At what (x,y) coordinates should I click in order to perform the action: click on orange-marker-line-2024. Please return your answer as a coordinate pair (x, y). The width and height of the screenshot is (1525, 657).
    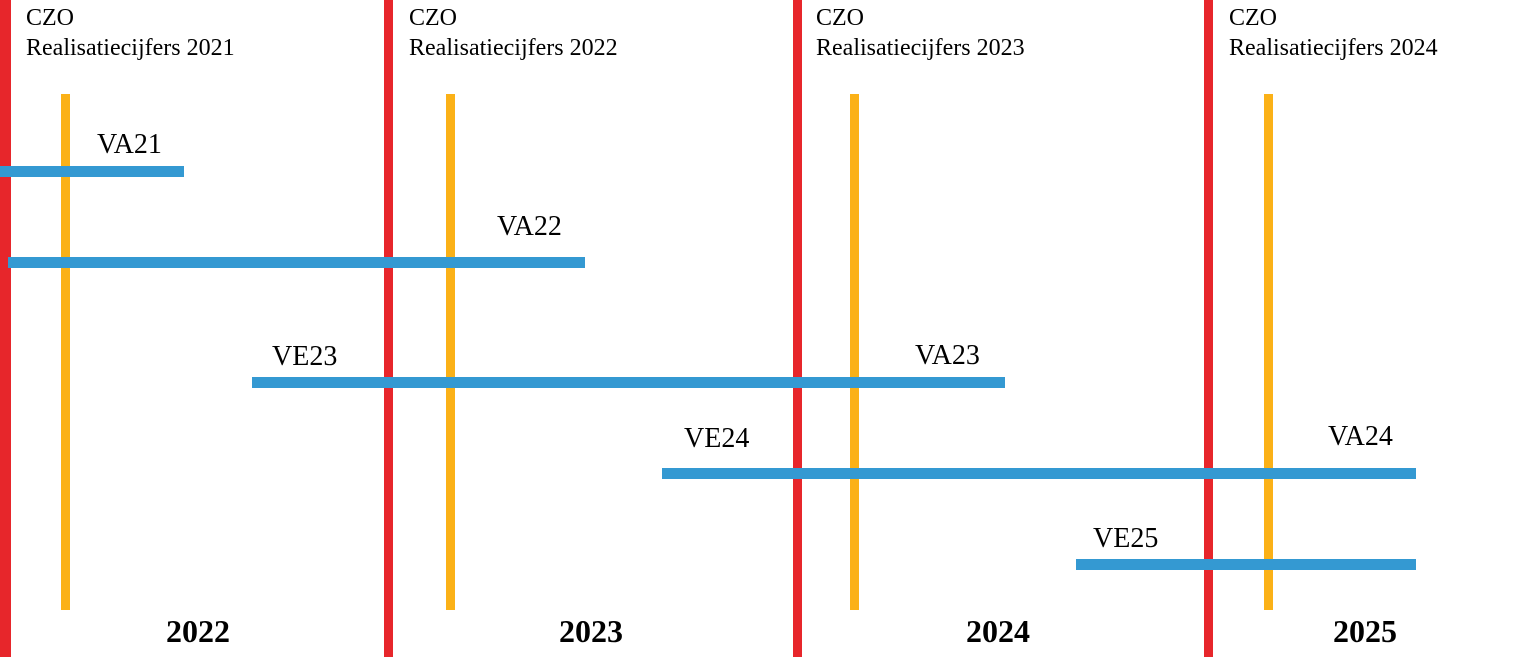
    Looking at the image, I should click on (854, 352).